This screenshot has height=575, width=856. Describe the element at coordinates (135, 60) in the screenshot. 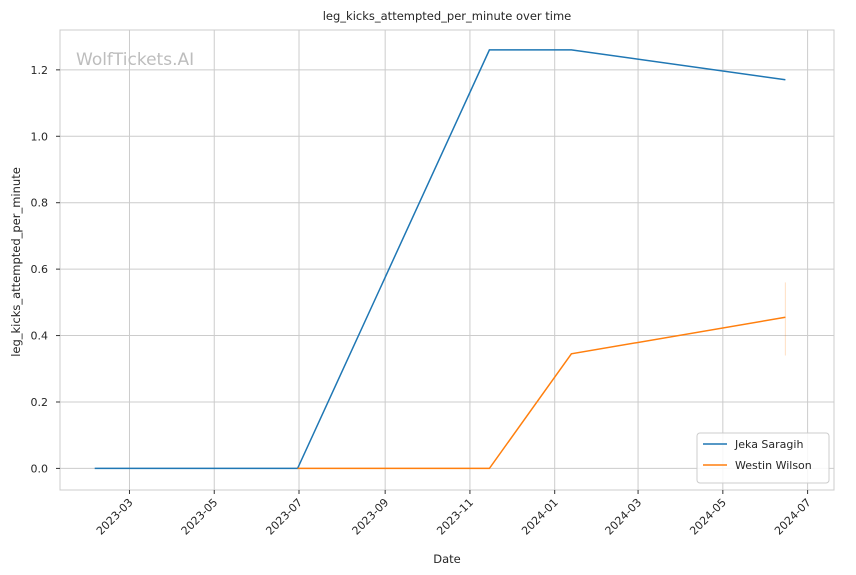

I see `watermark: WolfTickets.AI` at that location.